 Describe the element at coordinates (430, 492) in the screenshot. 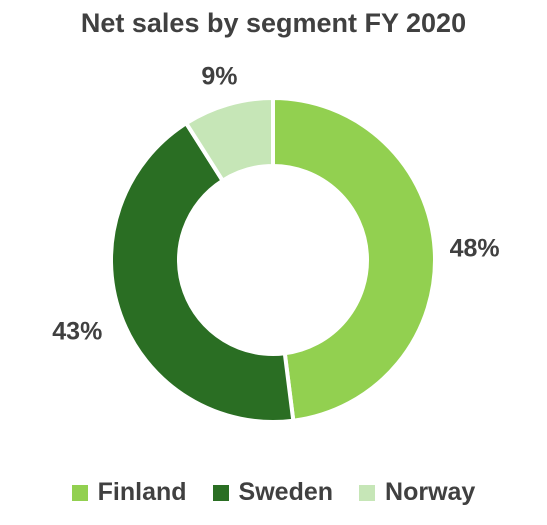

I see `legend-label-norway: Norway` at that location.